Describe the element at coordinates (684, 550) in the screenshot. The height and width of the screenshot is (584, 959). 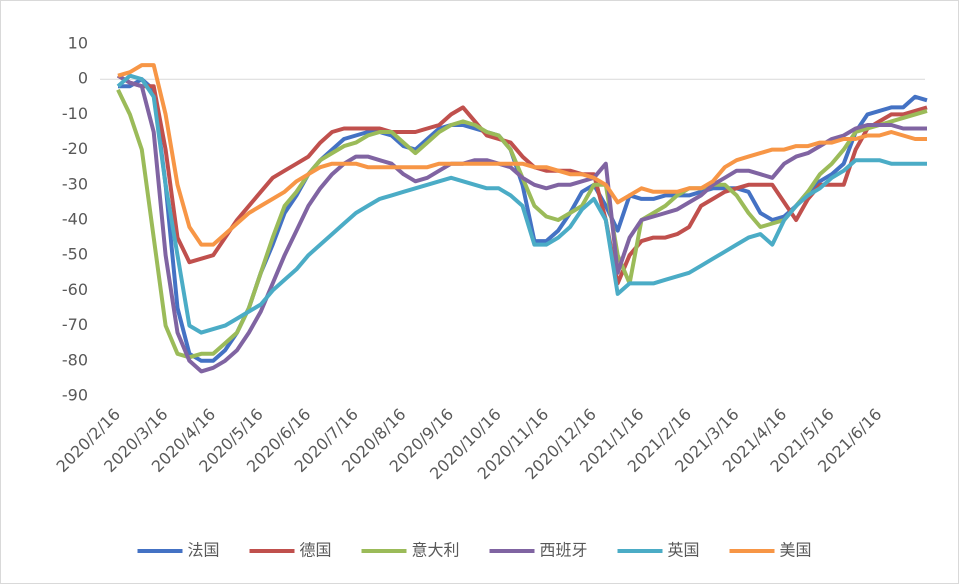
I see `legend-label: 英国` at that location.